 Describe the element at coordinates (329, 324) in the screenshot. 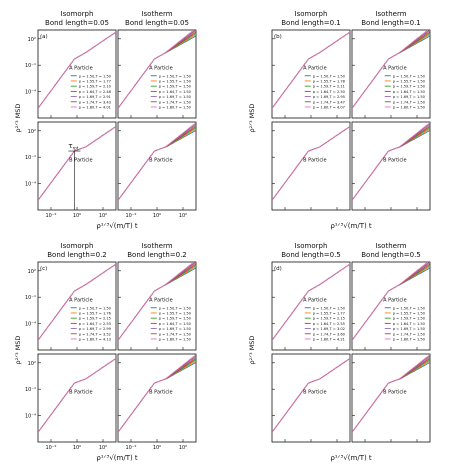

I see `legend-entry: ρ = 1.64,T = 2.55` at that location.